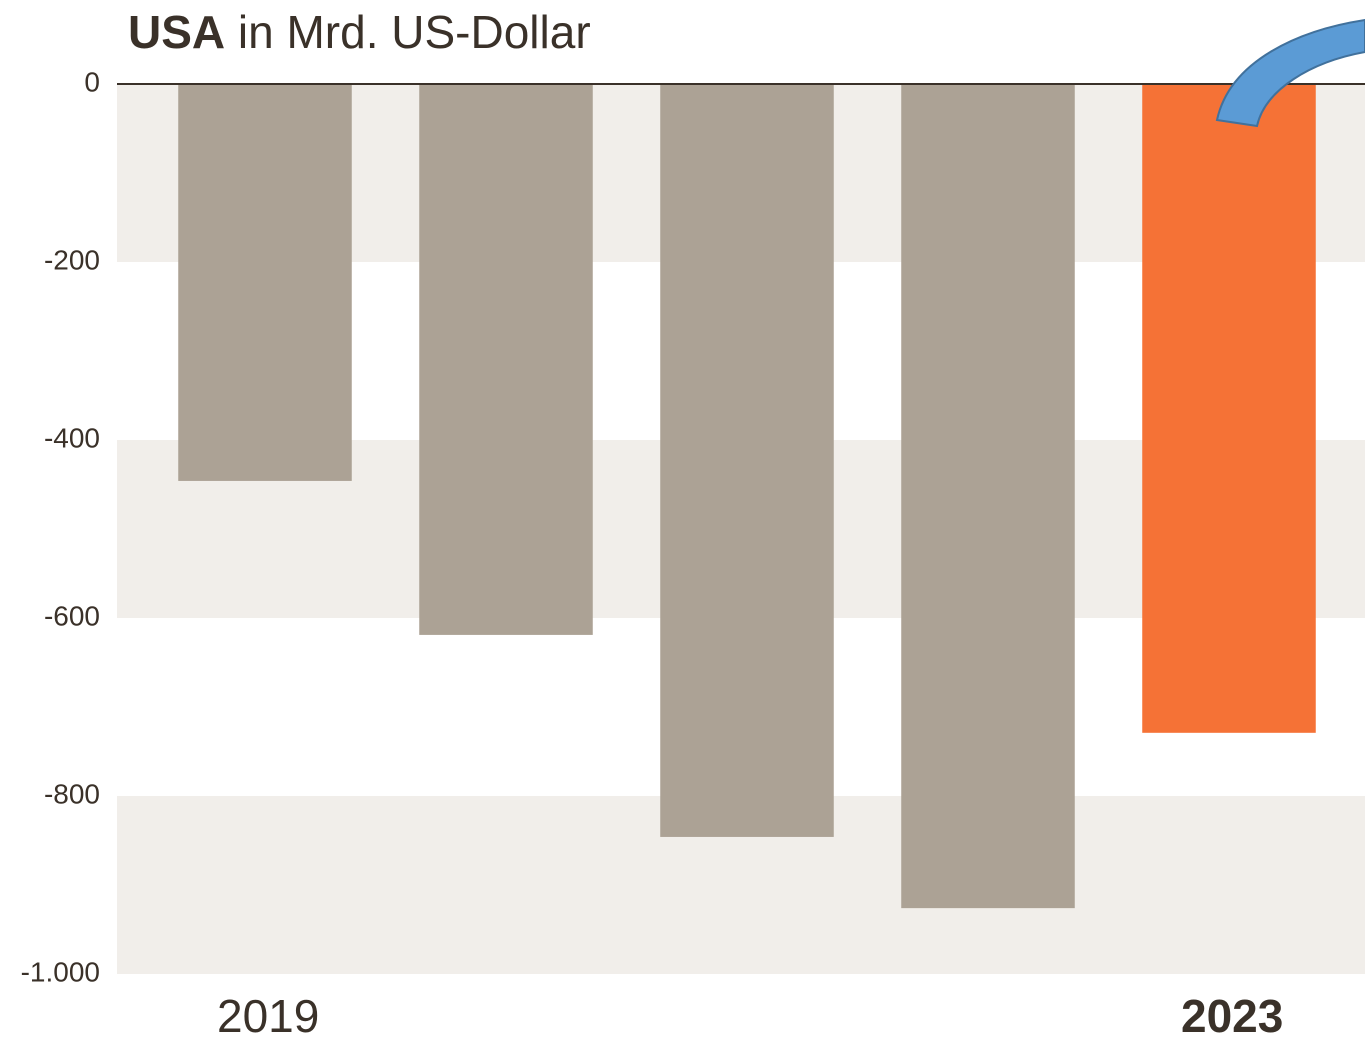 The width and height of the screenshot is (1365, 1042). What do you see at coordinates (72, 259) in the screenshot?
I see `y-tick-label: -200` at bounding box center [72, 259].